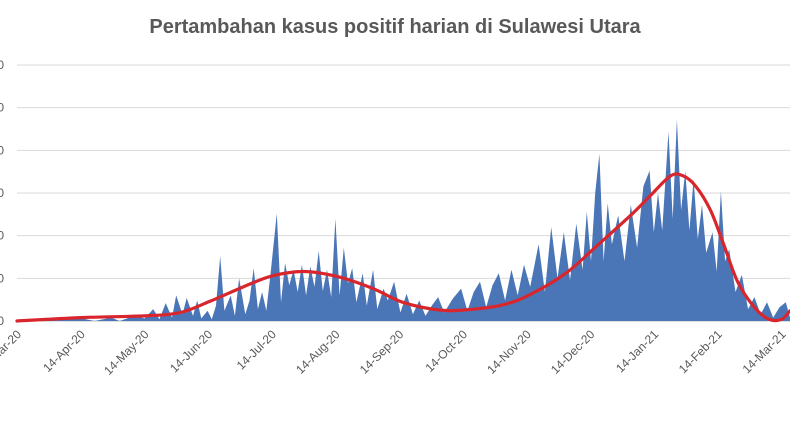  What do you see at coordinates (2, 150) in the screenshot?
I see `y-tick-label: 200` at bounding box center [2, 150].